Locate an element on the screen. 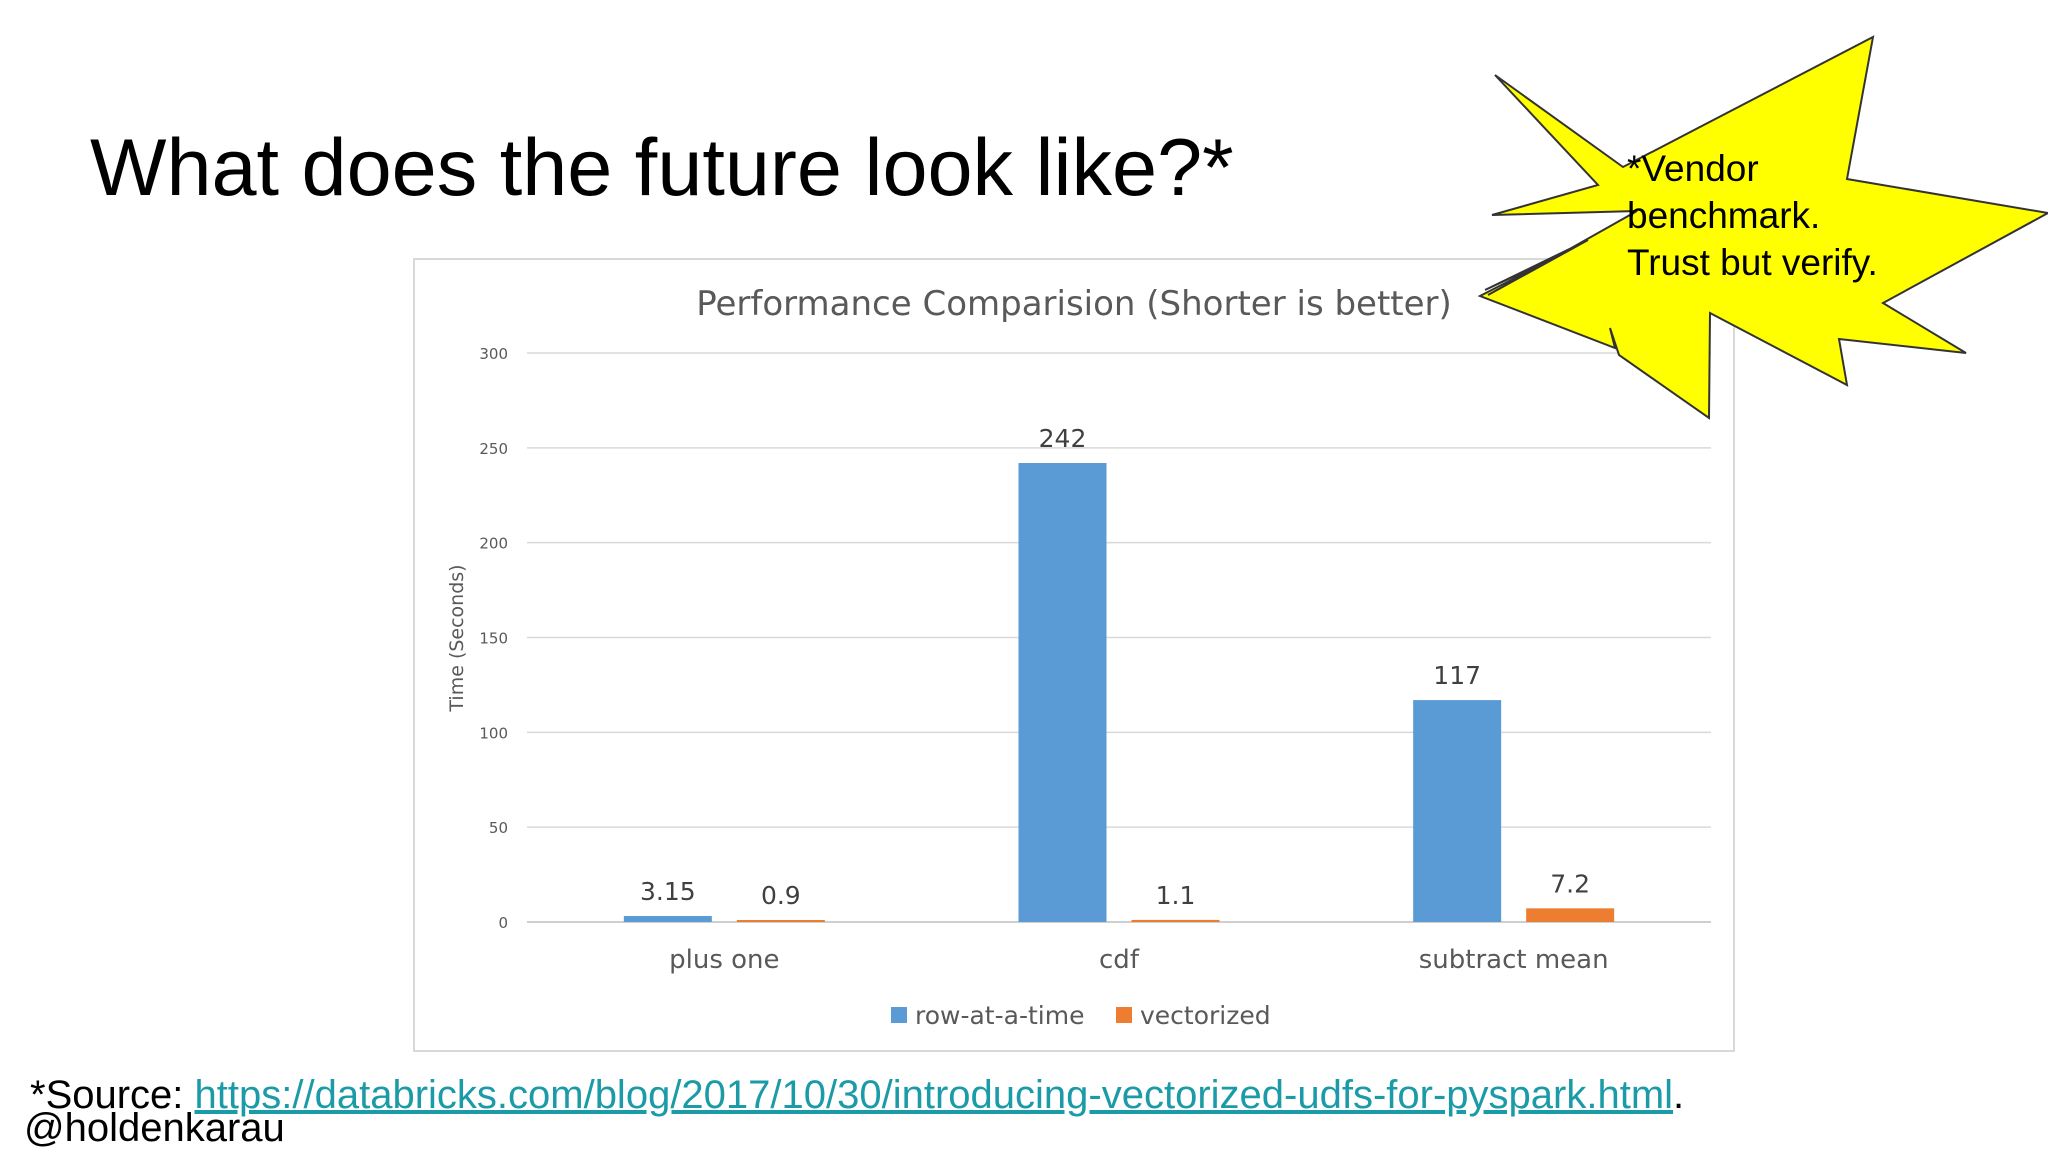  legend: row-at-a-time vectorized is located at coordinates (1081, 1015).